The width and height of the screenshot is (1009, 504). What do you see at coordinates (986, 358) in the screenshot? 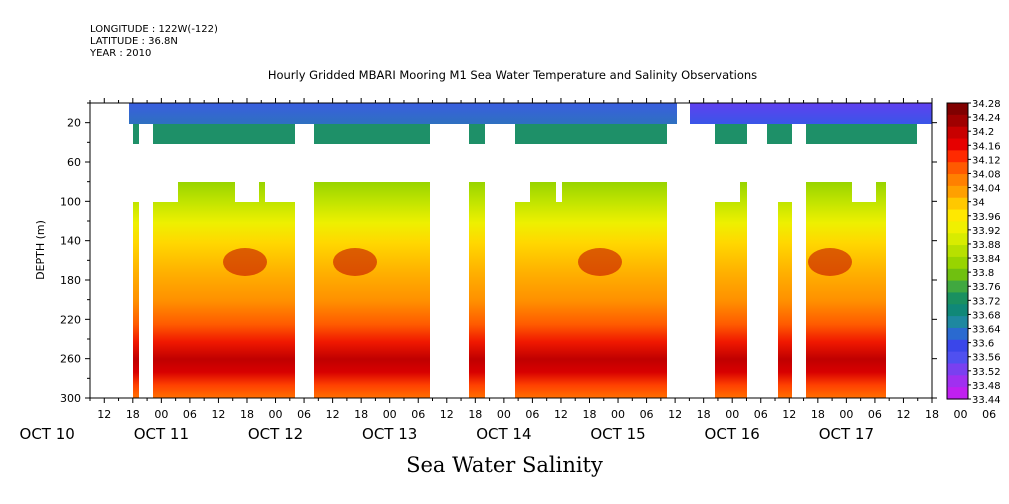
I see `colorbar-label: 33.56` at bounding box center [986, 358].